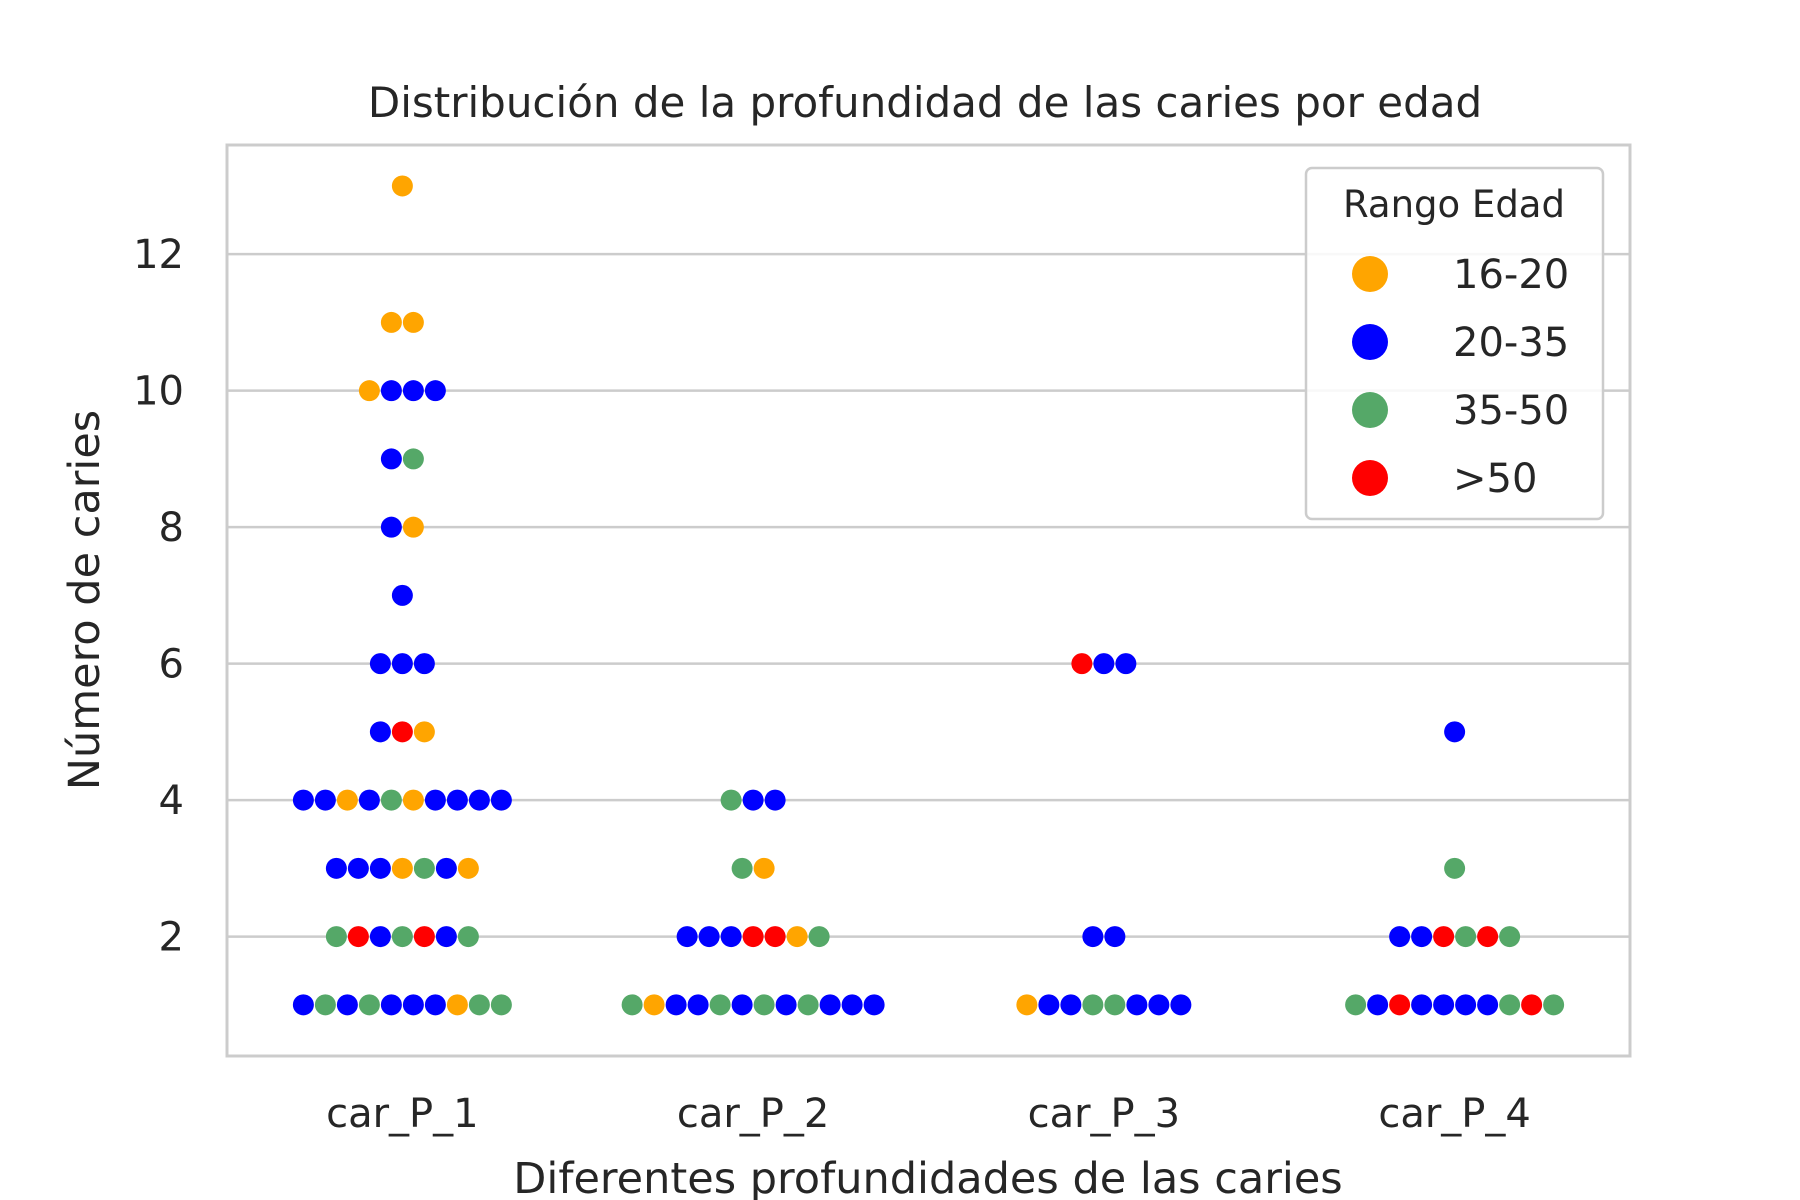 Image resolution: width=1800 pixels, height=1200 pixels. What do you see at coordinates (1511, 343) in the screenshot?
I see `legend-label-2: 20-35` at bounding box center [1511, 343].